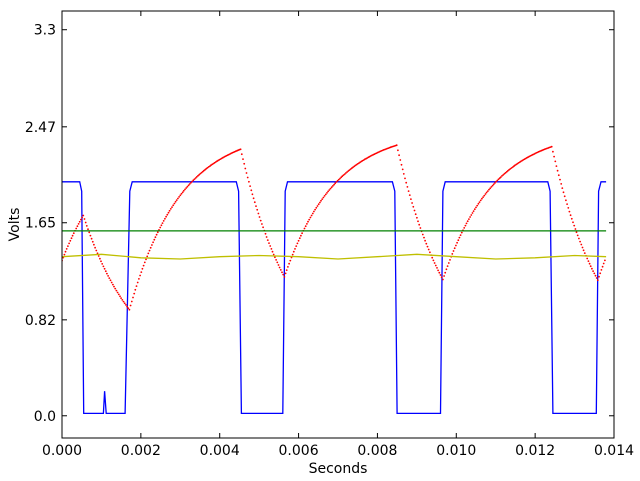 The height and width of the screenshot is (481, 640). What do you see at coordinates (334, 256) in the screenshot?
I see `series-3-line` at bounding box center [334, 256].